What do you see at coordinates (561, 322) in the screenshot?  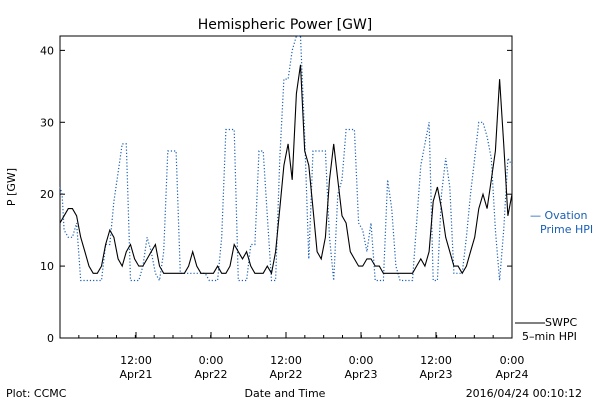 I see `legend-swpc-label: SWPC` at bounding box center [561, 322].